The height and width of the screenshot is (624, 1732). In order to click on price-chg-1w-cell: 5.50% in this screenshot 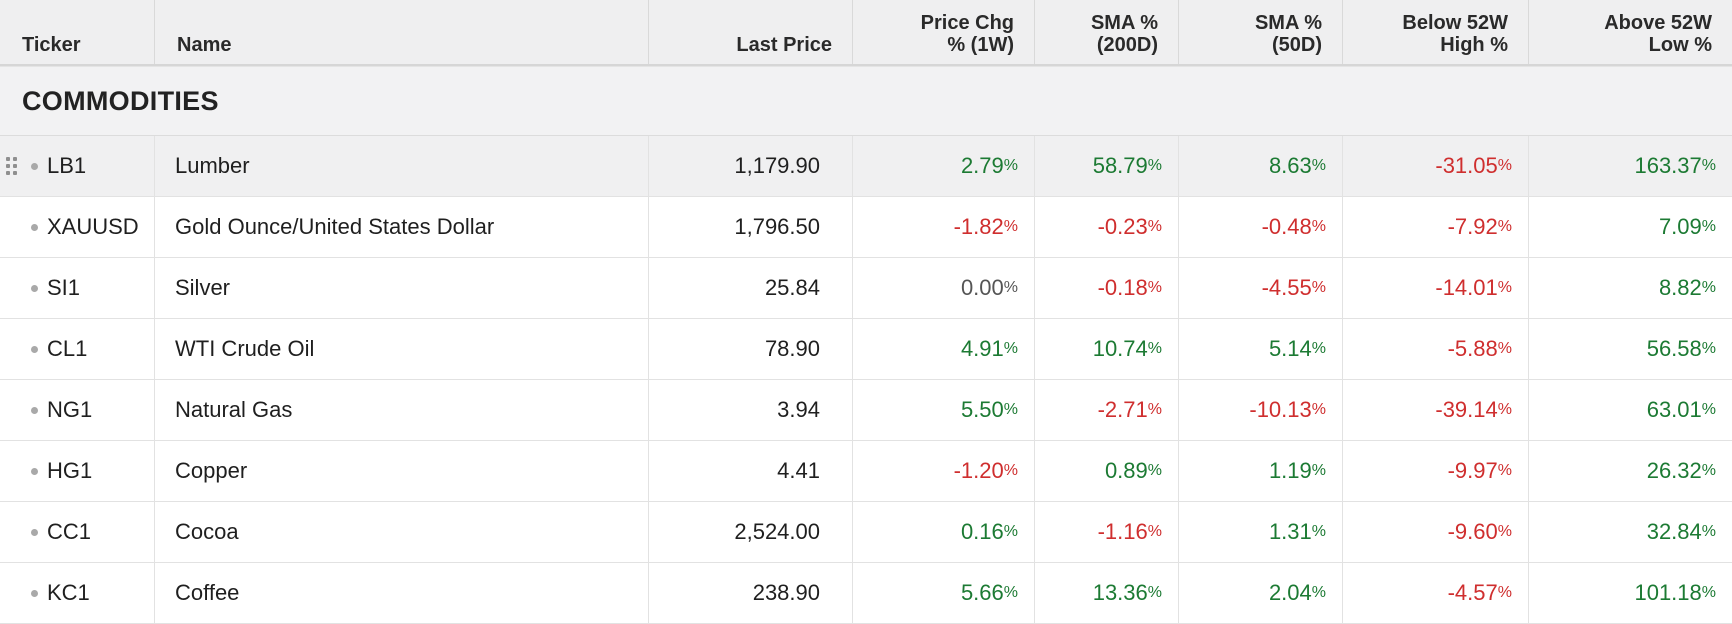, I will do `click(944, 410)`.